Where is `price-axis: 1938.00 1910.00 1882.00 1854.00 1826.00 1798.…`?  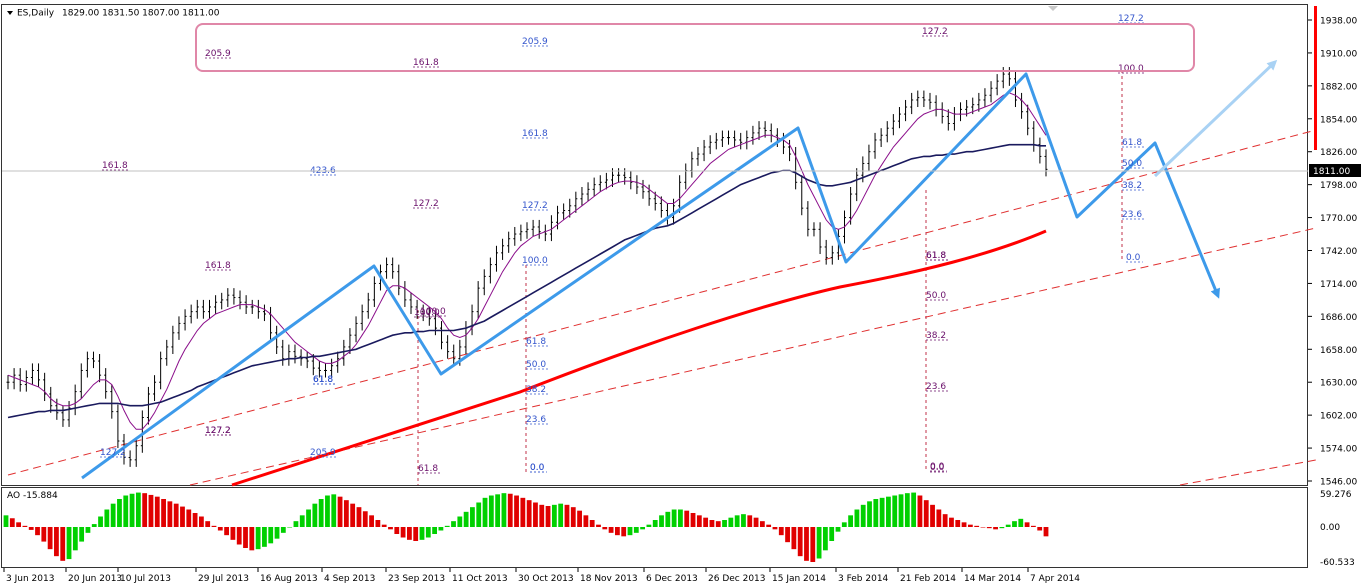
price-axis: 1938.00 1910.00 1882.00 1854.00 1826.00 1798.… is located at coordinates (1332, 252).